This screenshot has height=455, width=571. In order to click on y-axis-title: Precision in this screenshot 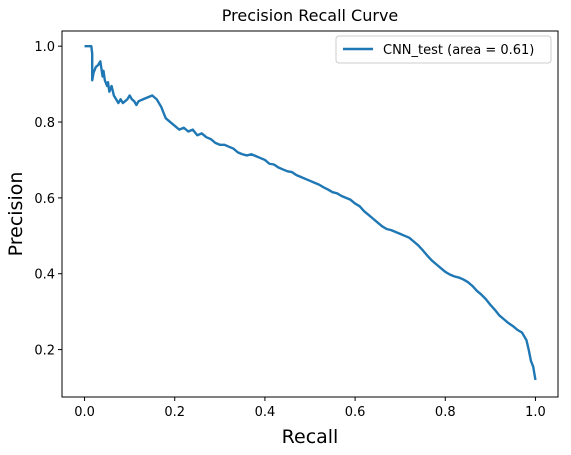, I will do `click(16, 214)`.